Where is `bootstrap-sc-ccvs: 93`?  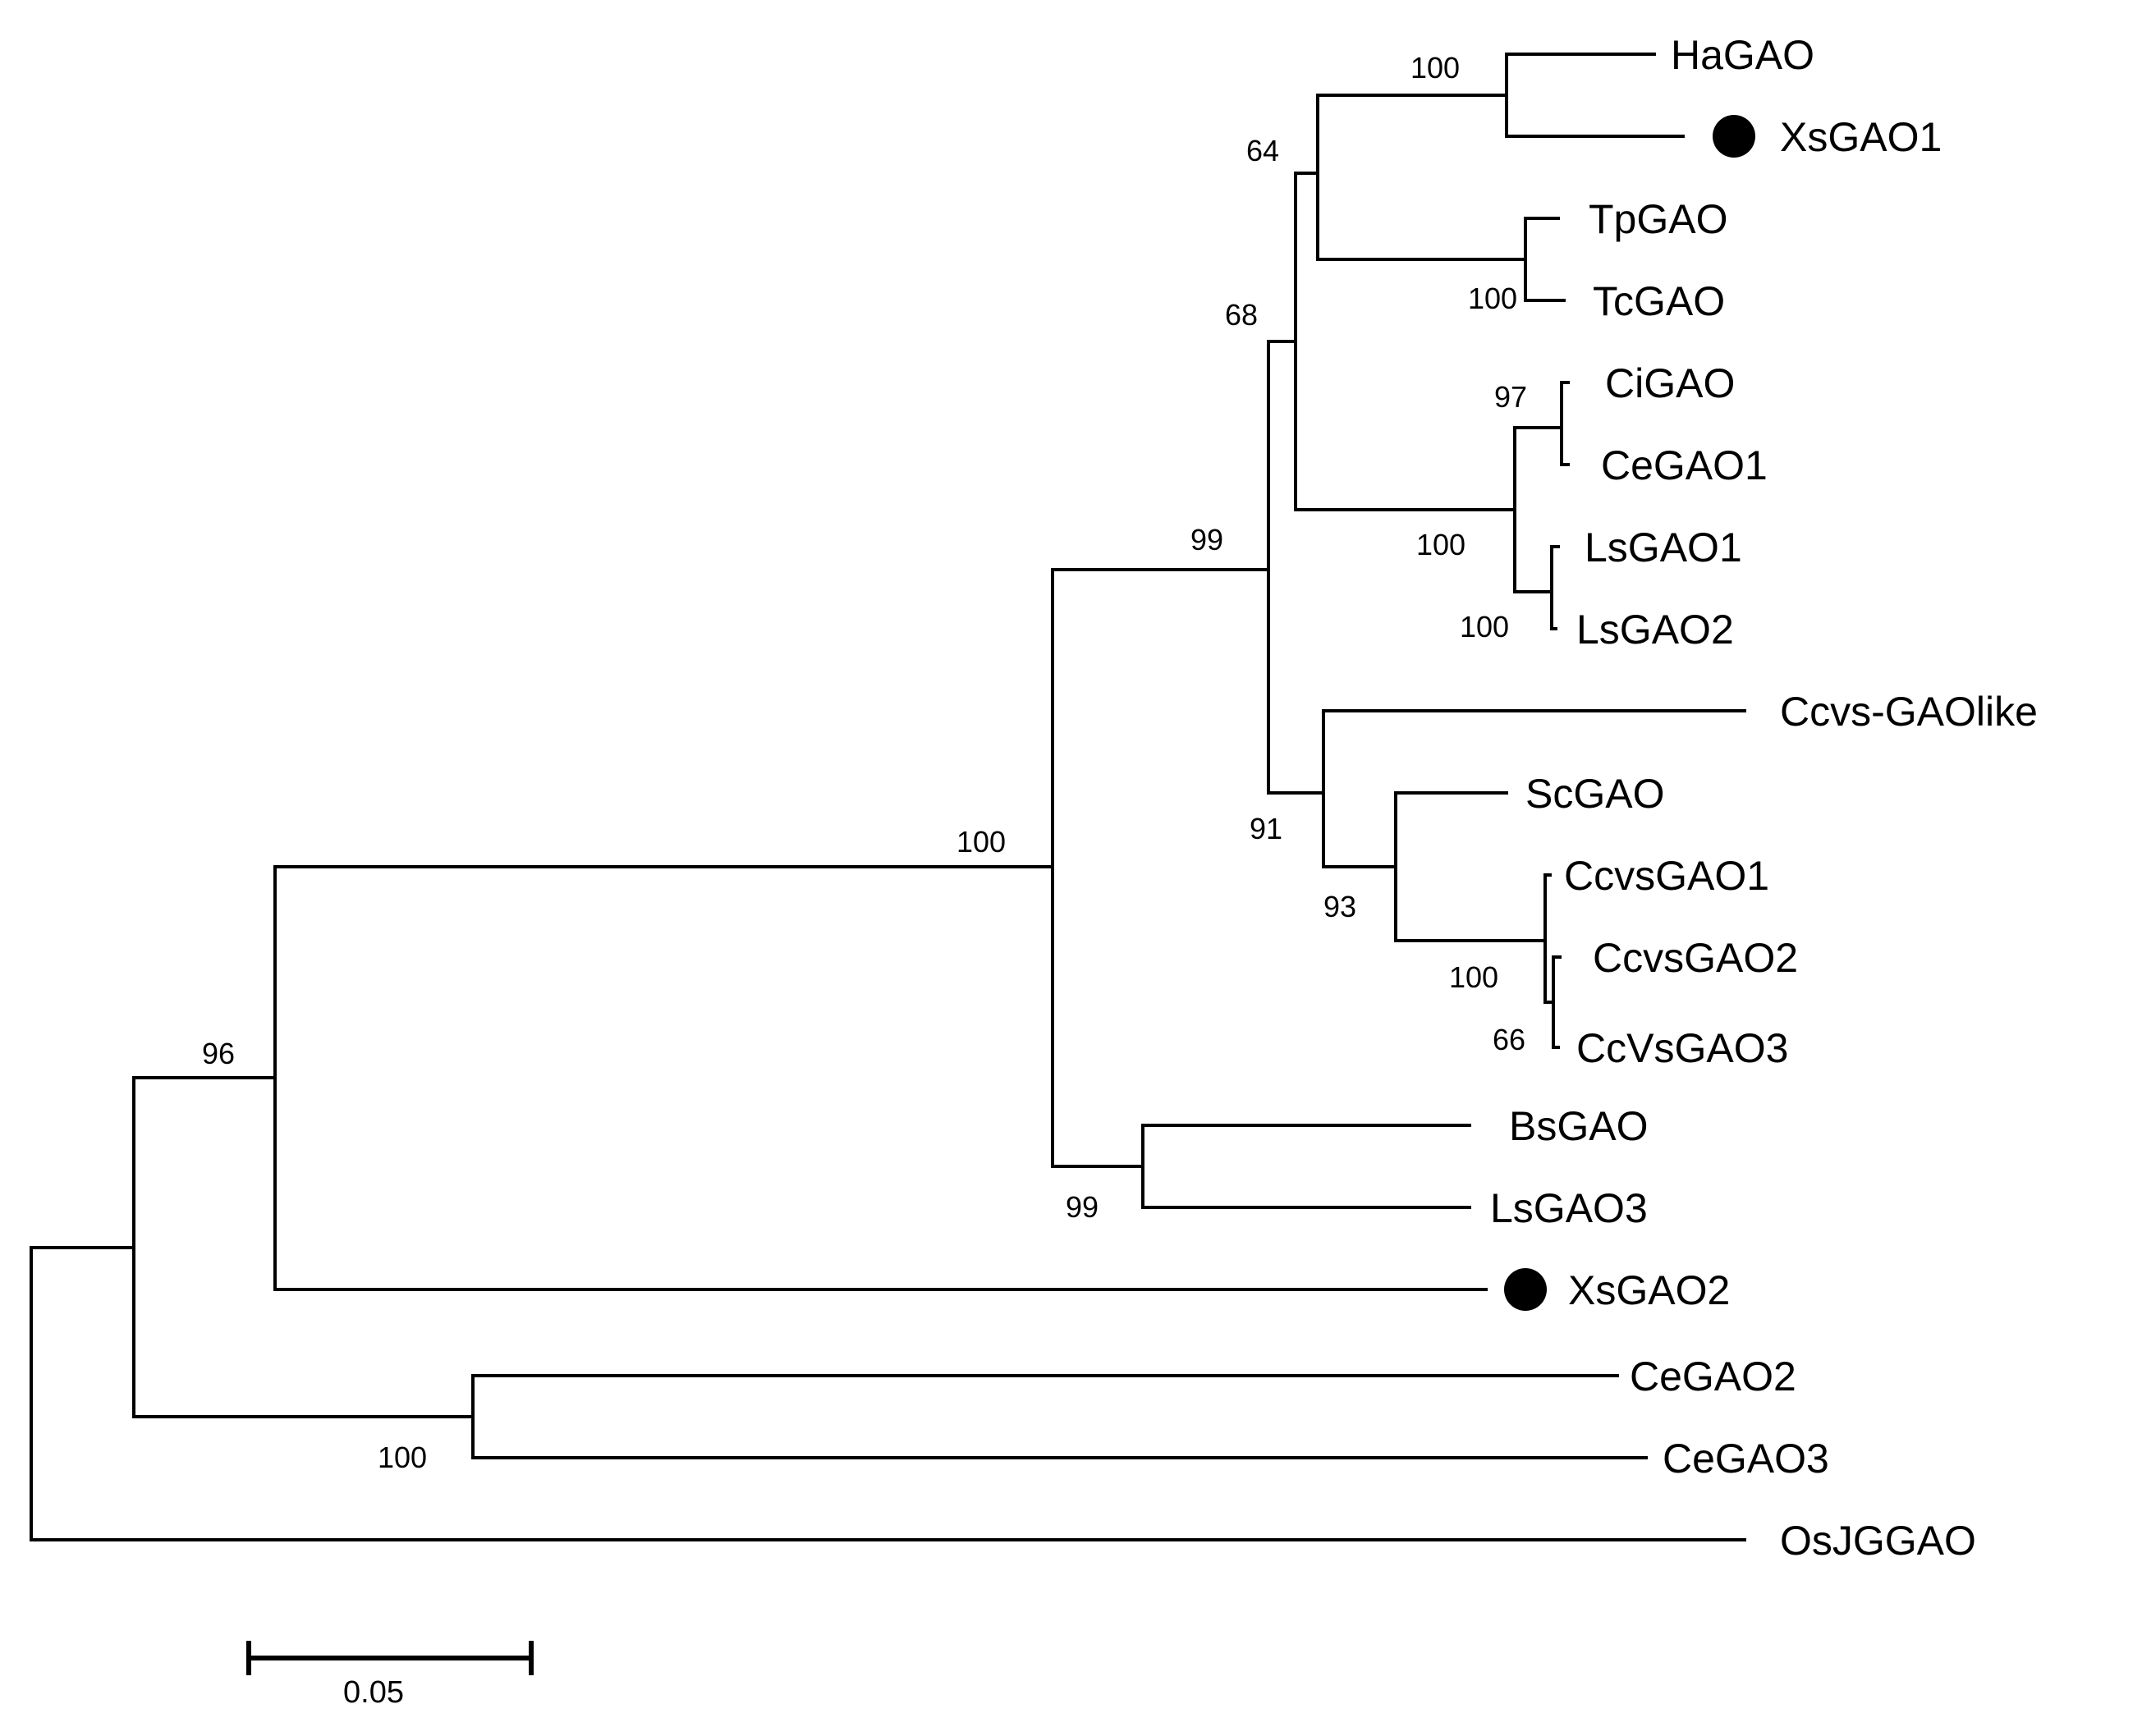
bootstrap-sc-ccvs: 93 is located at coordinates (1339, 906).